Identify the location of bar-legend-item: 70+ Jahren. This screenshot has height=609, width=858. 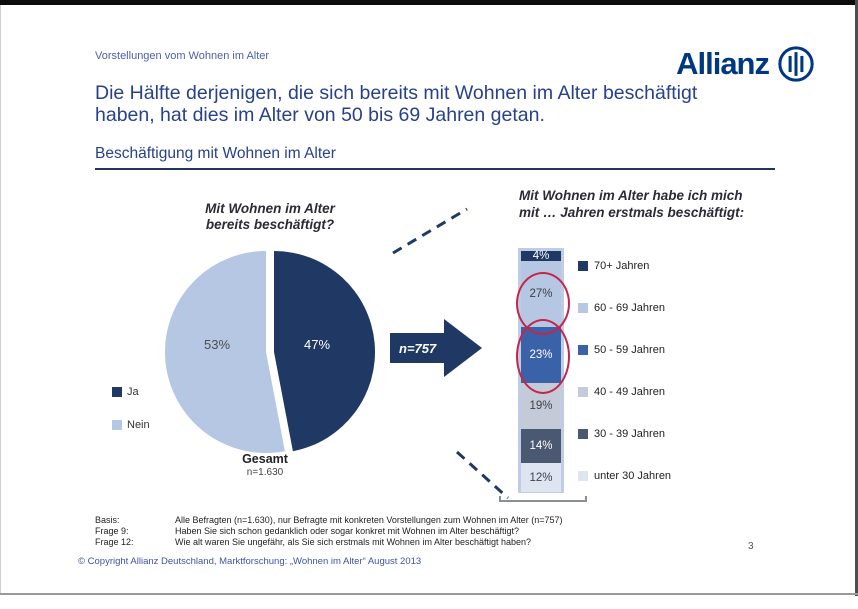
(624, 266).